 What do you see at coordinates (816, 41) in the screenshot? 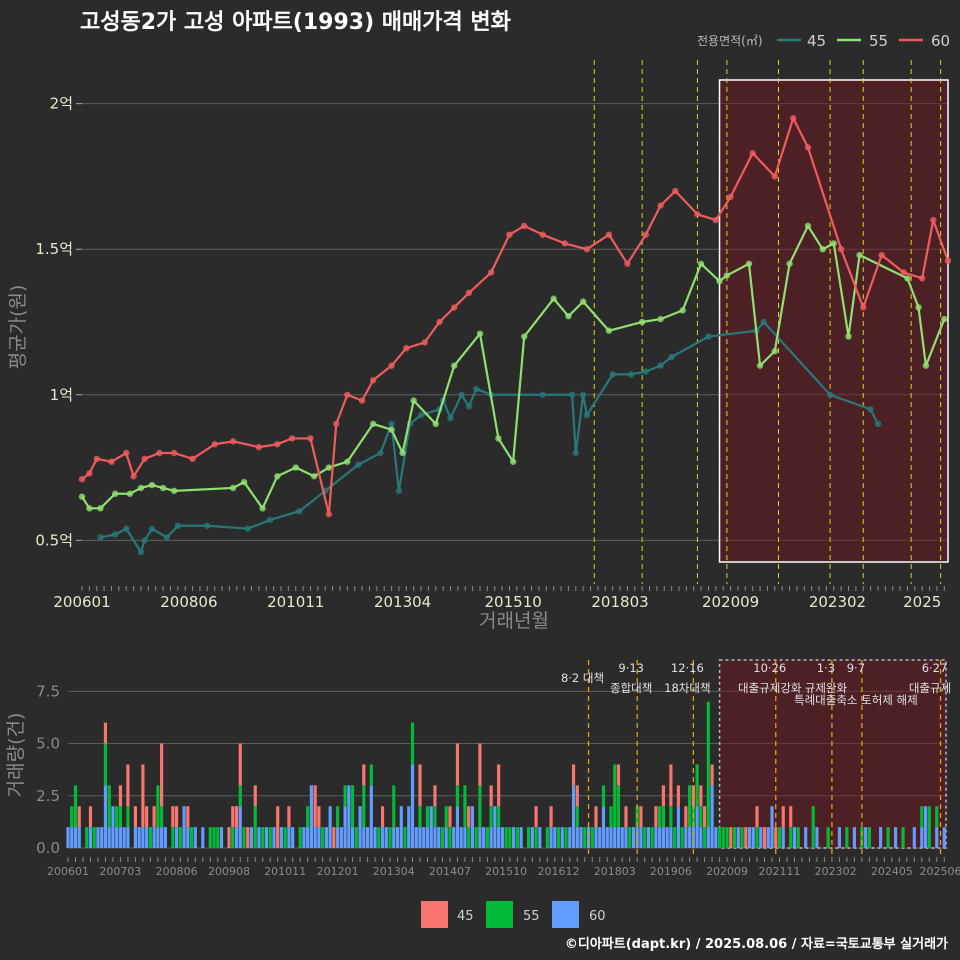
I see `legend-label-45: 45` at bounding box center [816, 41].